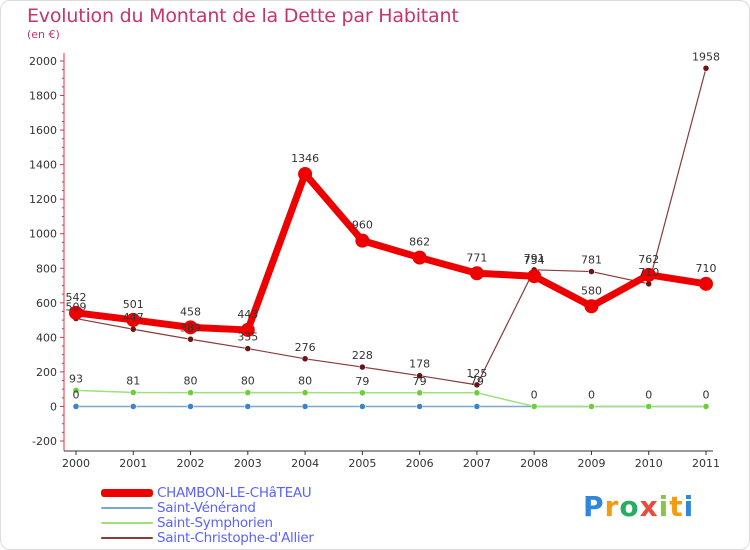 The width and height of the screenshot is (750, 550). I want to click on legend-label: Saint-Vénérand, so click(206, 507).